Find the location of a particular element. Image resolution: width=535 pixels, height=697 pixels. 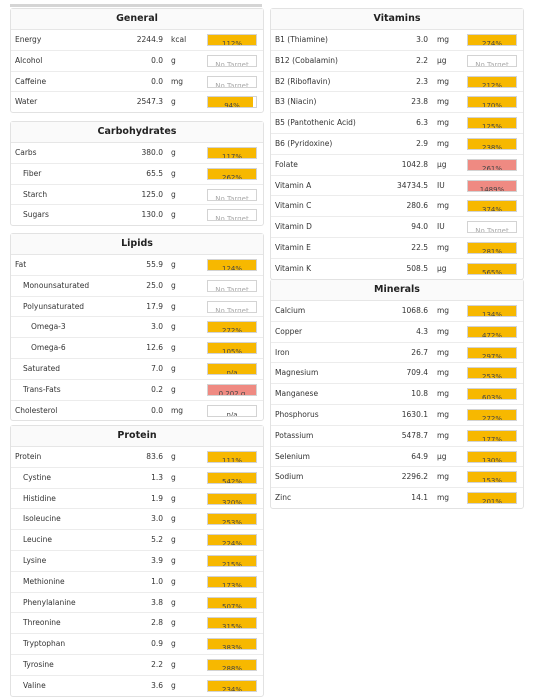

nutrient-row-phosphorus: Phosphorus 1630.1 mg 272% is located at coordinates (397, 415).